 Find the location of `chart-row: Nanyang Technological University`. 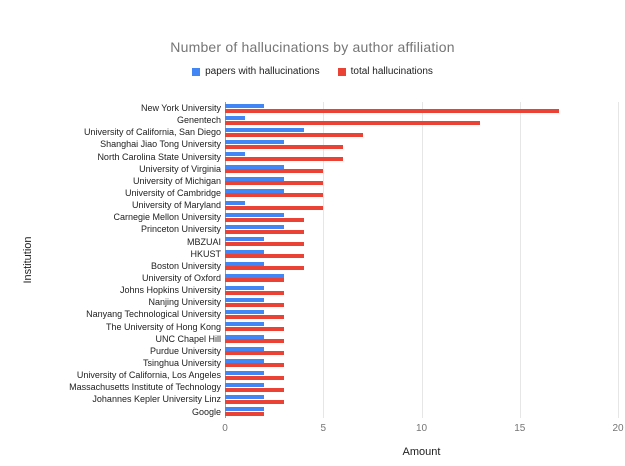

chart-row: Nanyang Technological University is located at coordinates (309, 314).